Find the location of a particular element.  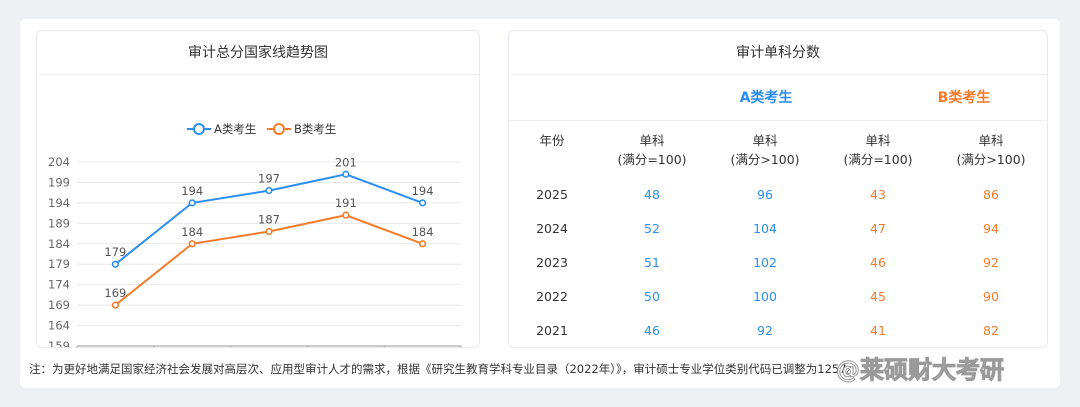

year-cell: 2021 is located at coordinates (552, 330).